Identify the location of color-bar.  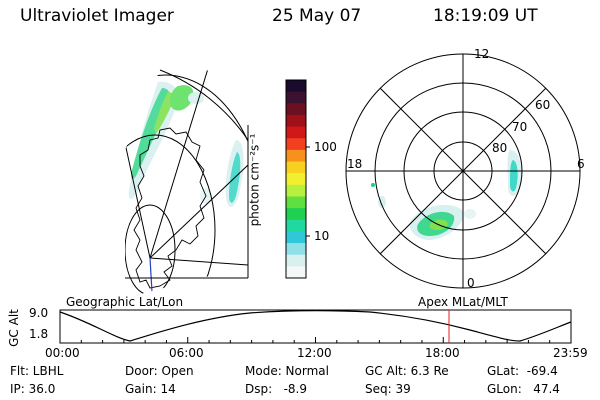
(296, 179).